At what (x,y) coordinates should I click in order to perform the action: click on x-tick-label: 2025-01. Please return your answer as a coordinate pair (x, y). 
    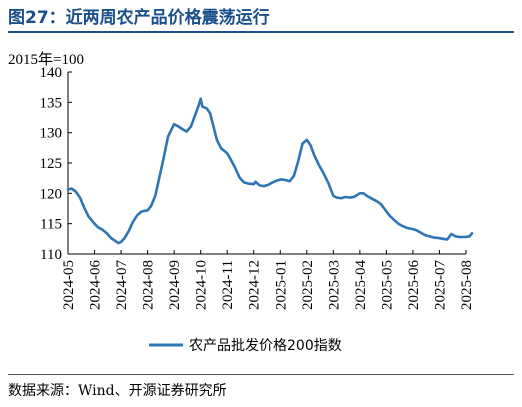
    Looking at the image, I should click on (281, 285).